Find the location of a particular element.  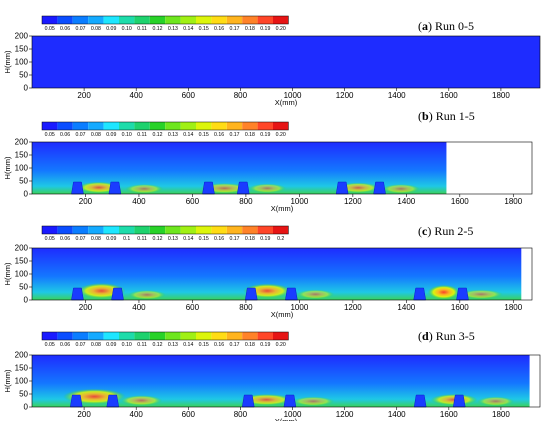

y-tick-label: 0 is located at coordinates (26, 407).